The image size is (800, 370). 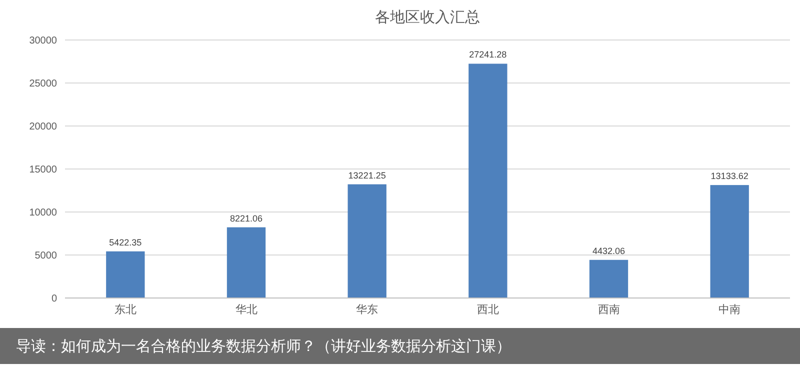 I want to click on x-tick-label: 华北, so click(x=246, y=309).